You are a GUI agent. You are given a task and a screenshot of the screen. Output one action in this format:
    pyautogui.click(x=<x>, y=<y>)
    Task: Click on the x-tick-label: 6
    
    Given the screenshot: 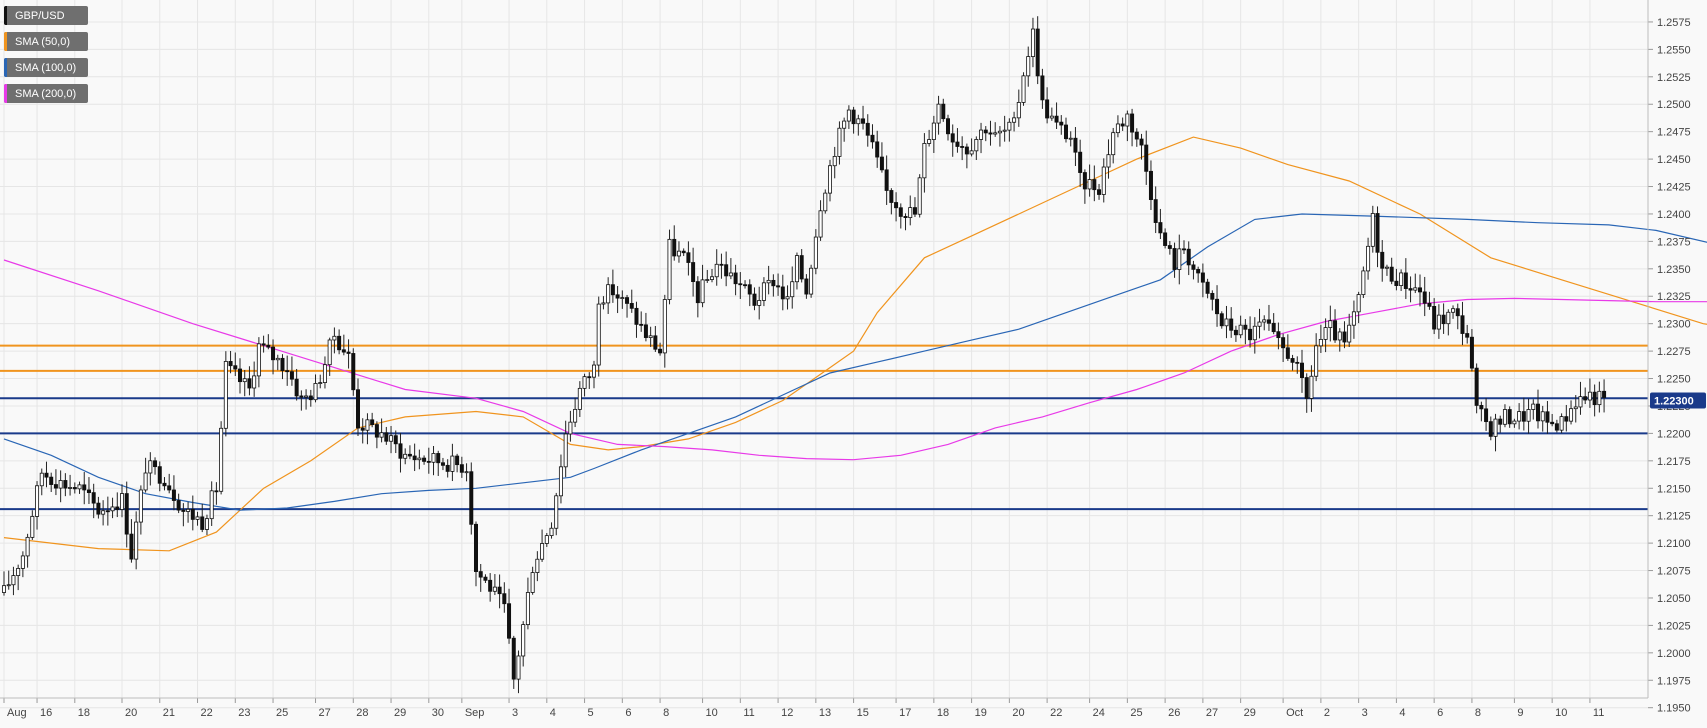 What is the action you would take?
    pyautogui.click(x=1440, y=713)
    